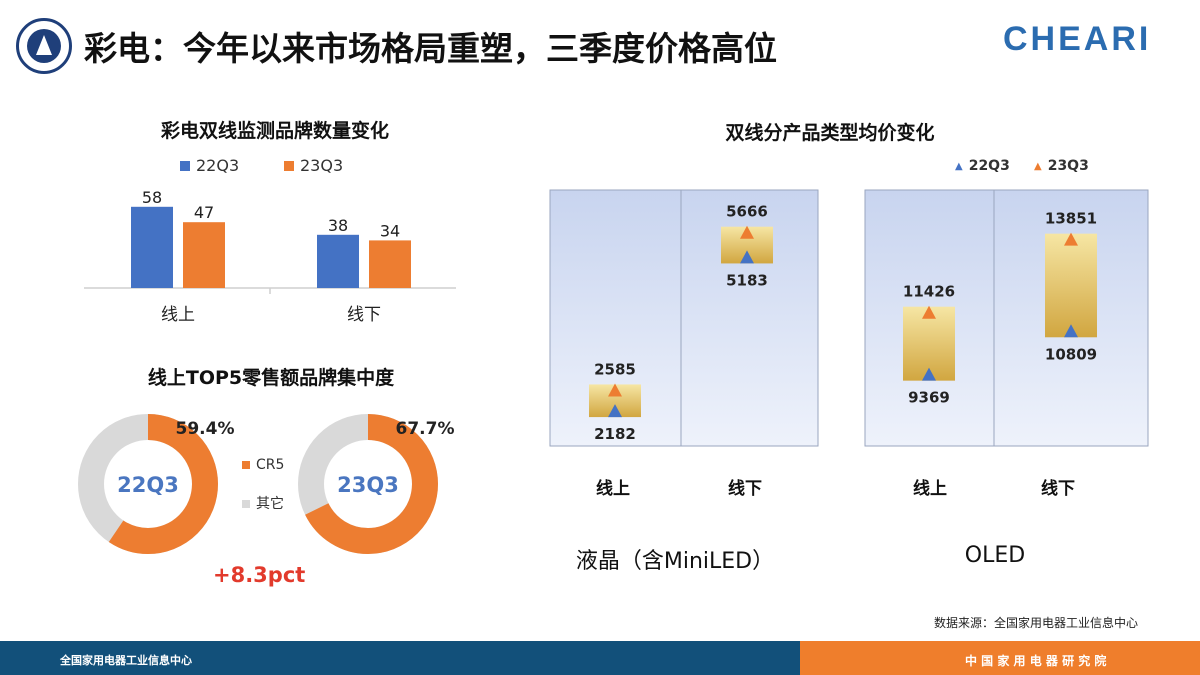 The image size is (1200, 675). Describe the element at coordinates (929, 398) in the screenshot. I see `price-value-22q3: 9369` at that location.